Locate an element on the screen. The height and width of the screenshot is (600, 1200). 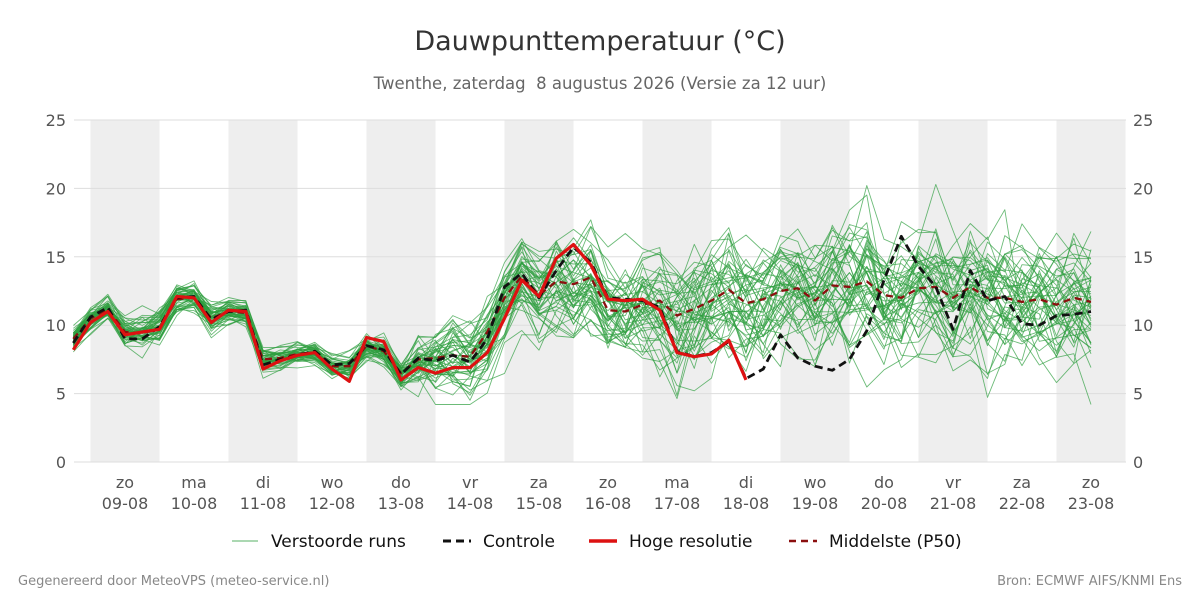
x-tick-date: 15-08 is located at coordinates (539, 503).